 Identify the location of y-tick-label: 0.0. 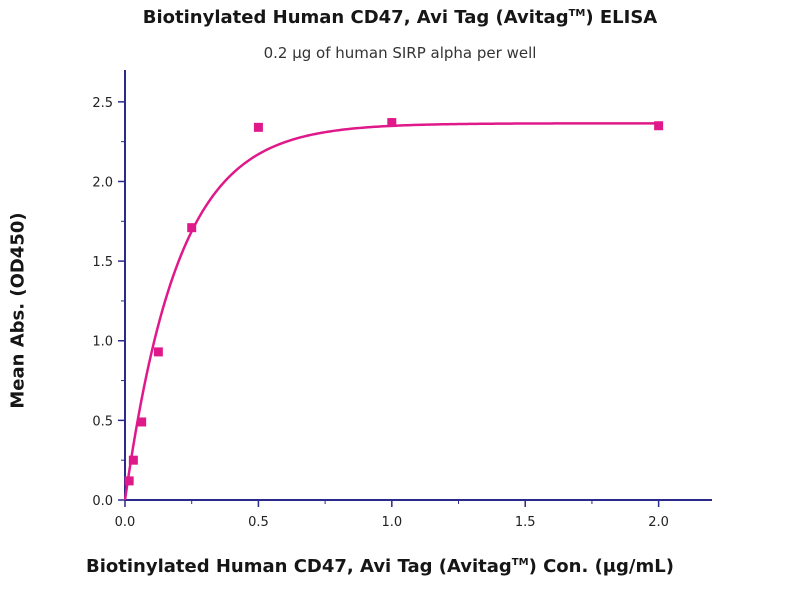
(102, 501).